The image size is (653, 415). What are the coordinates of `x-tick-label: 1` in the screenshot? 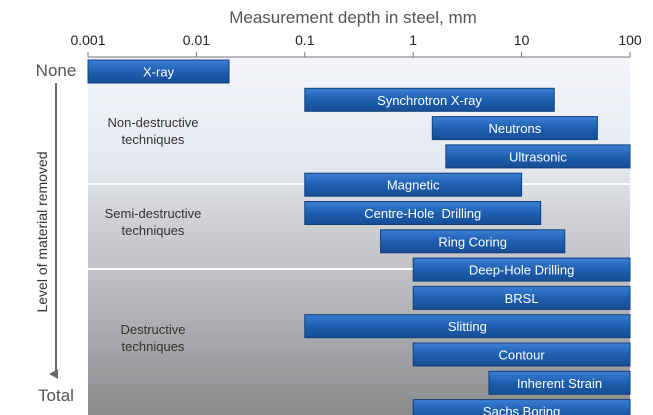 It's located at (413, 40).